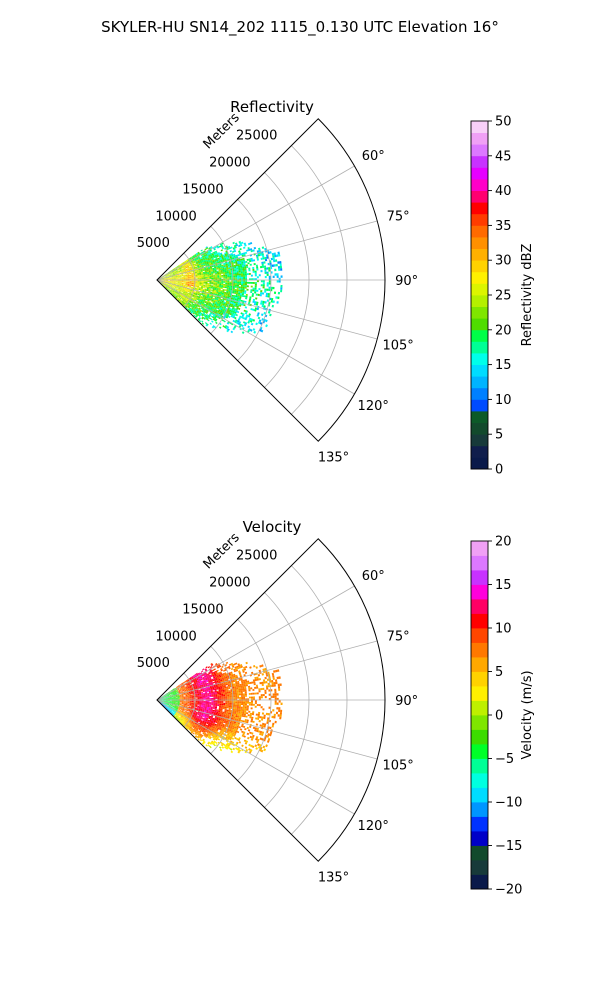 The height and width of the screenshot is (1000, 600). What do you see at coordinates (499, 435) in the screenshot?
I see `colorbar-tick-label: 5` at bounding box center [499, 435].